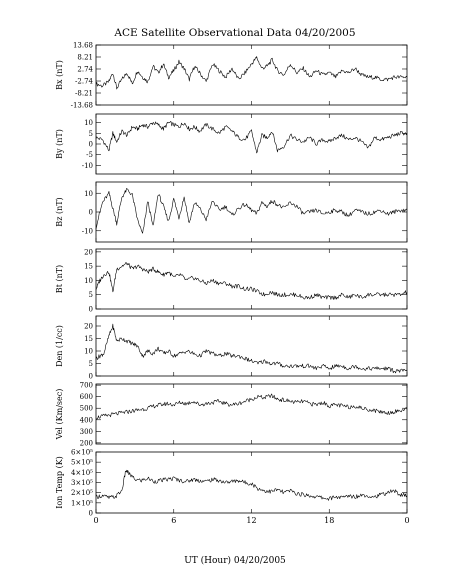 Image resolution: width=453 pixels, height=566 pixels. Describe the element at coordinates (84, 94) in the screenshot. I see `y-tick-label: -8.21` at that location.